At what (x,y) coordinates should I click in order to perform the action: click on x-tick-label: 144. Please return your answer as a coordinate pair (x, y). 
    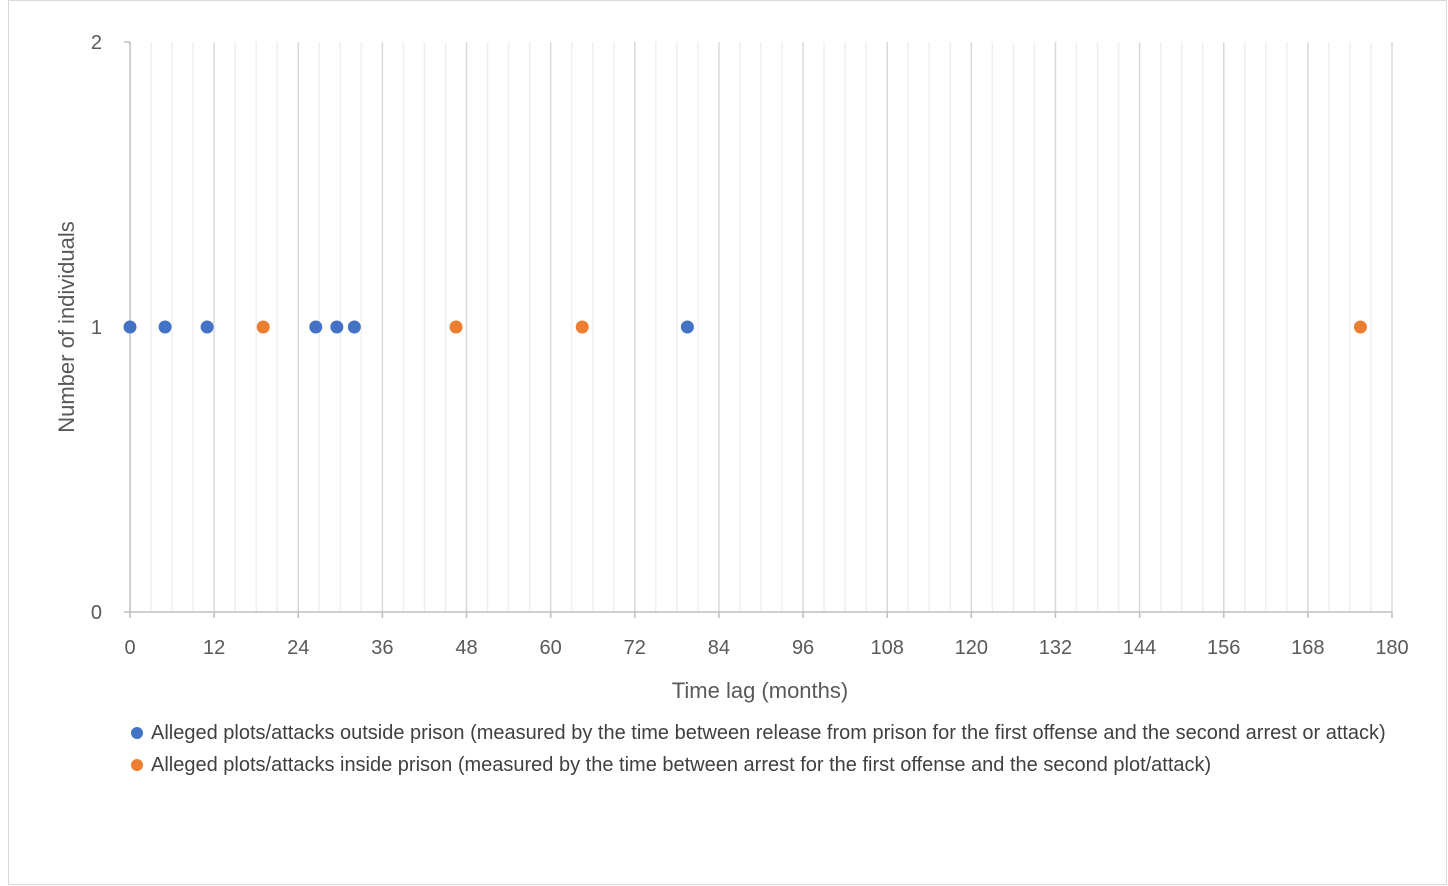
    Looking at the image, I should click on (1139, 648).